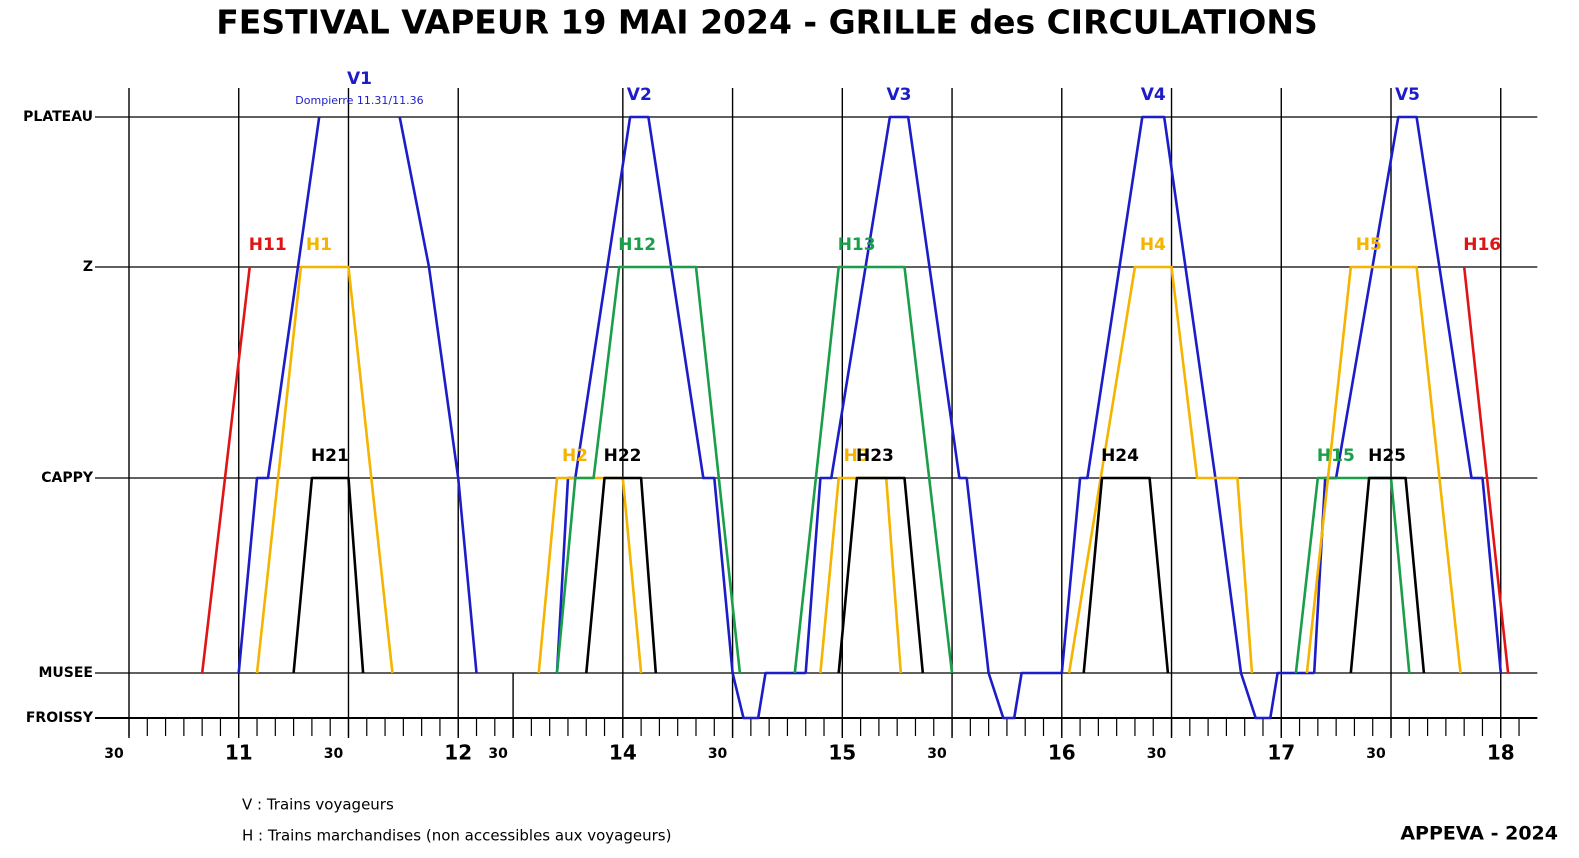 The height and width of the screenshot is (858, 1579). Describe the element at coordinates (58, 117) in the screenshot. I see `station-label: PLATEAU` at that location.